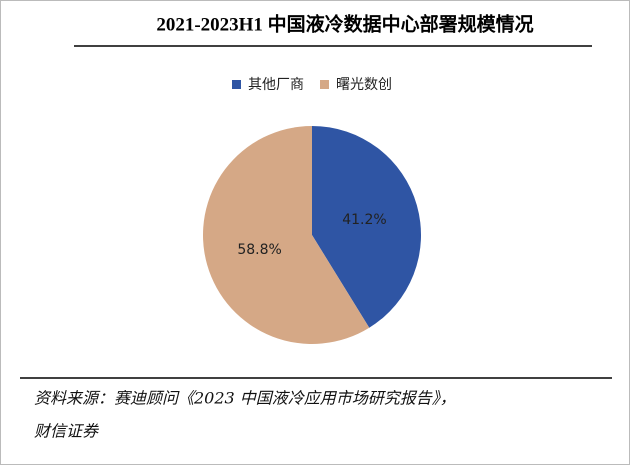 The image size is (630, 465). Describe the element at coordinates (364, 85) in the screenshot. I see `legend-label: 曙光数创` at that location.